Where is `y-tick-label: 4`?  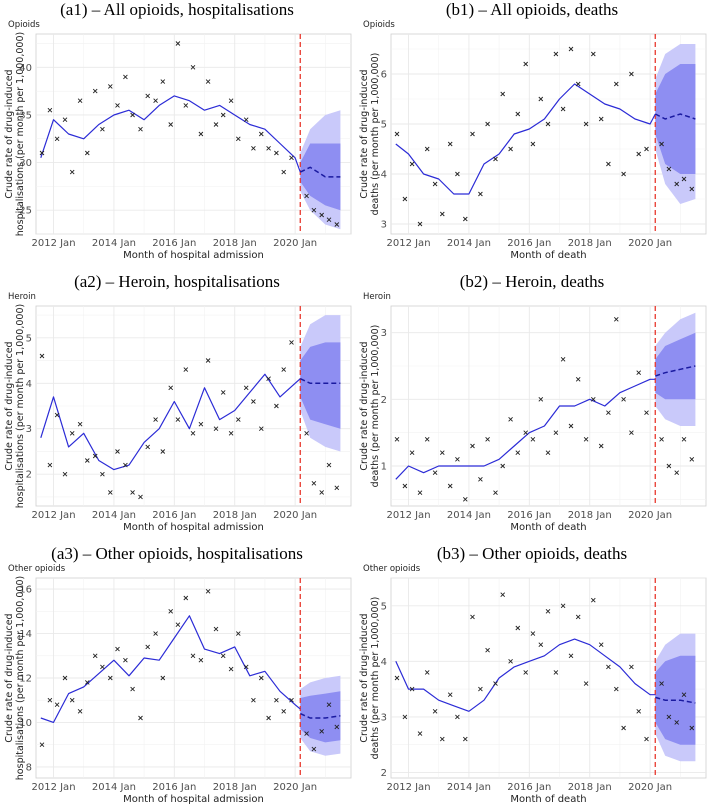
y-tick-label: 4 is located at coordinates (384, 175).